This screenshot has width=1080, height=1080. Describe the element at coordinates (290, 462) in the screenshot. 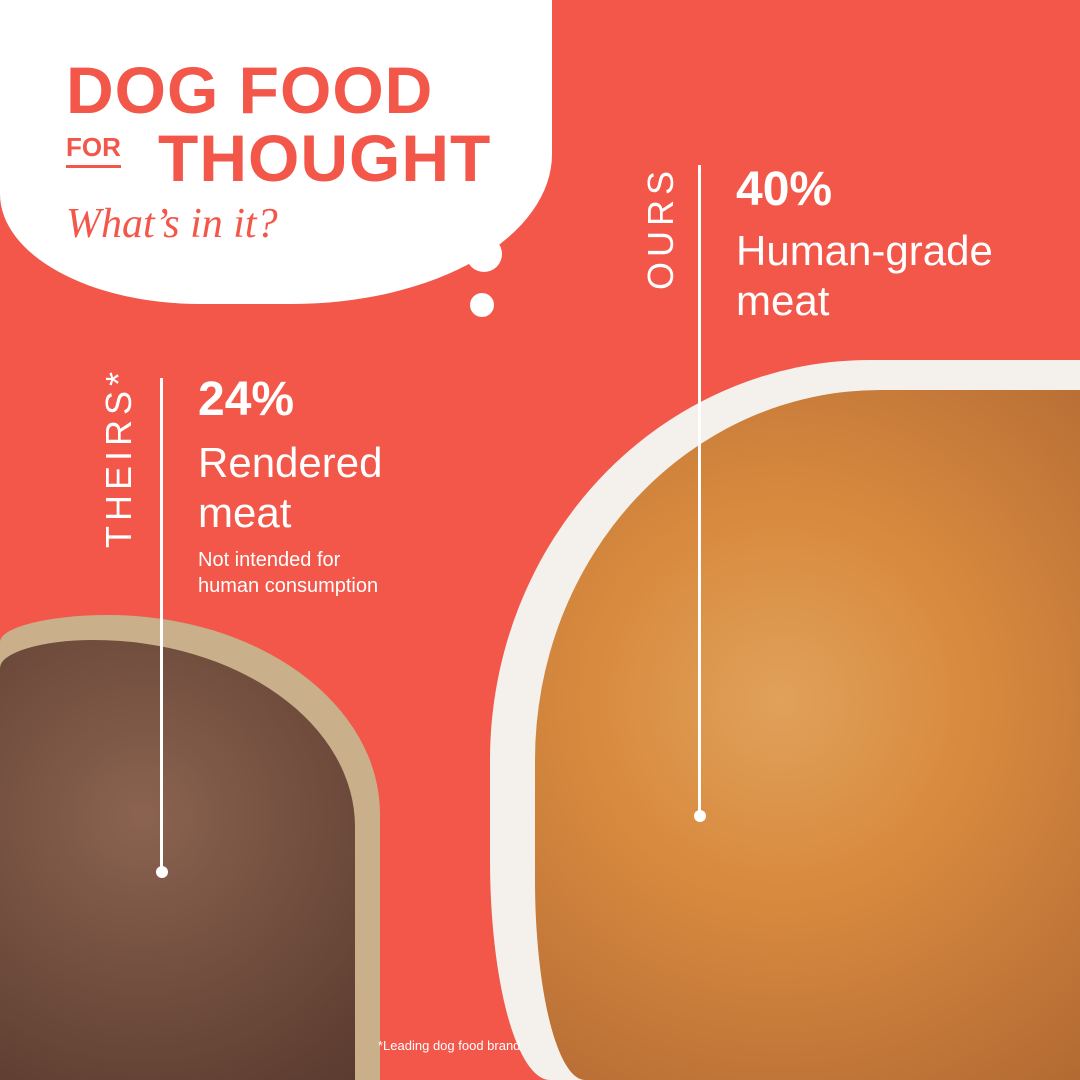

I see `theirs-desc-1: Rendered` at that location.